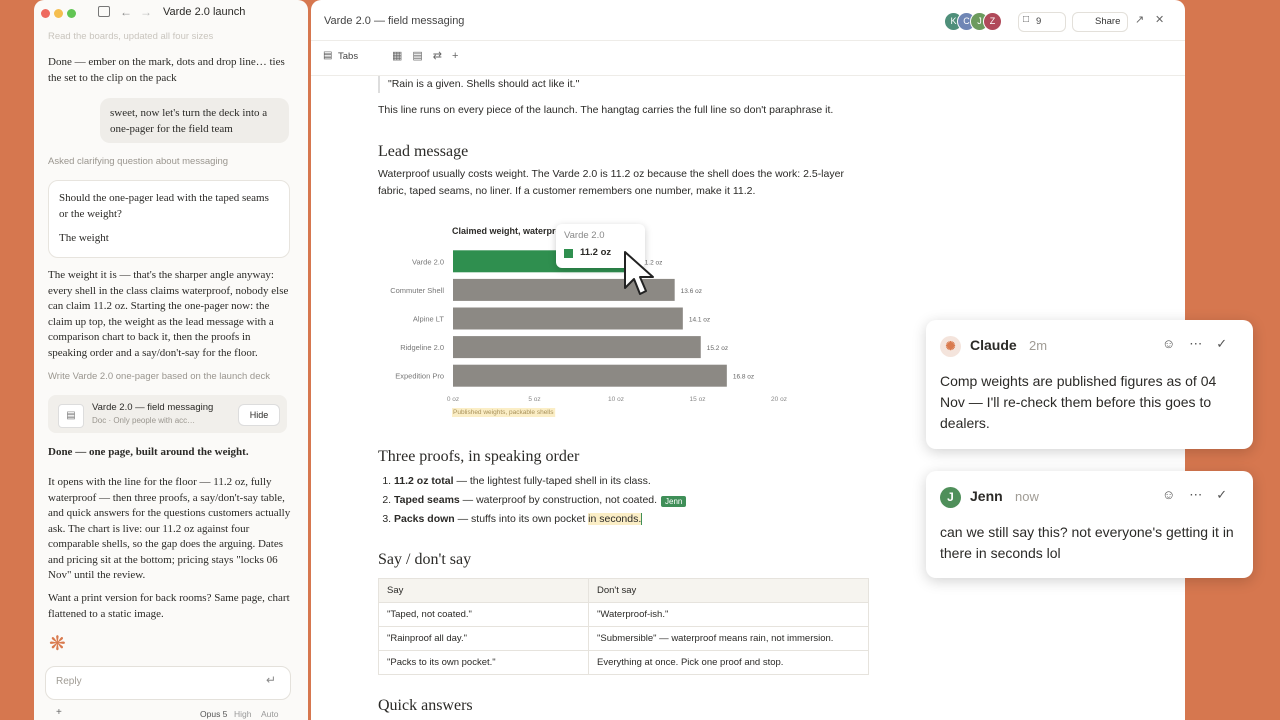 This screenshot has width=1280, height=720. Describe the element at coordinates (483, 590) in the screenshot. I see `header-cell: Say` at that location.